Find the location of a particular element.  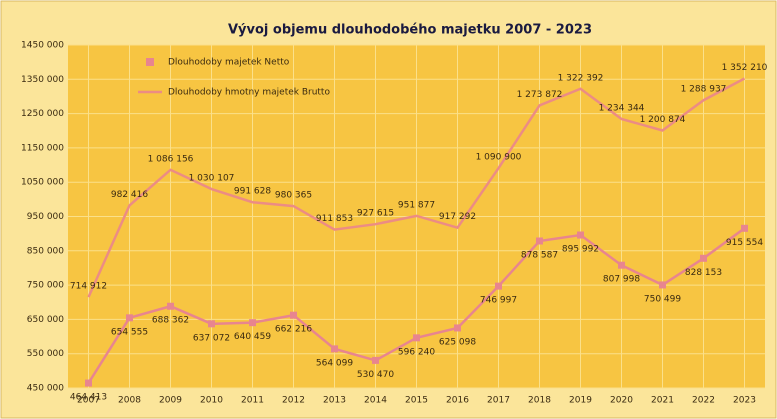

data-label: 982 416 is located at coordinates (129, 195).